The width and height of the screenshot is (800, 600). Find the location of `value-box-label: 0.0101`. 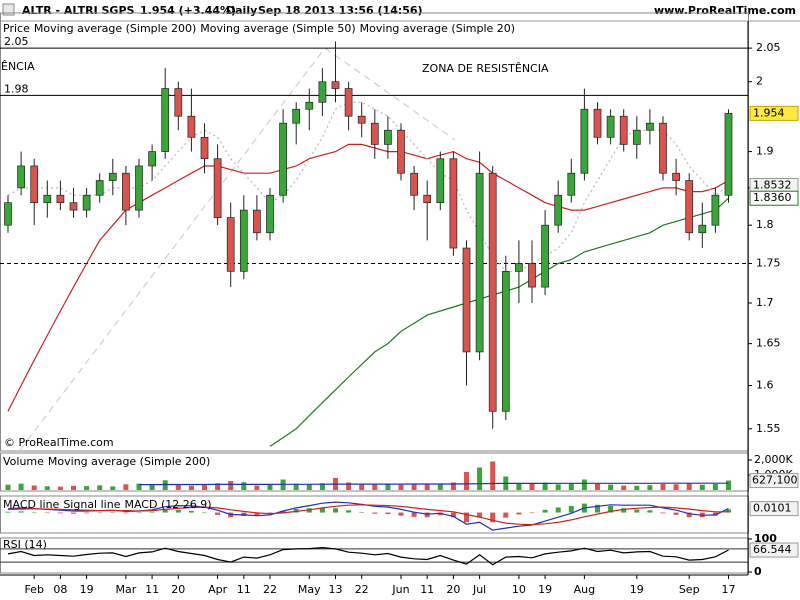

value-box-label: 0.0101 is located at coordinates (772, 508).